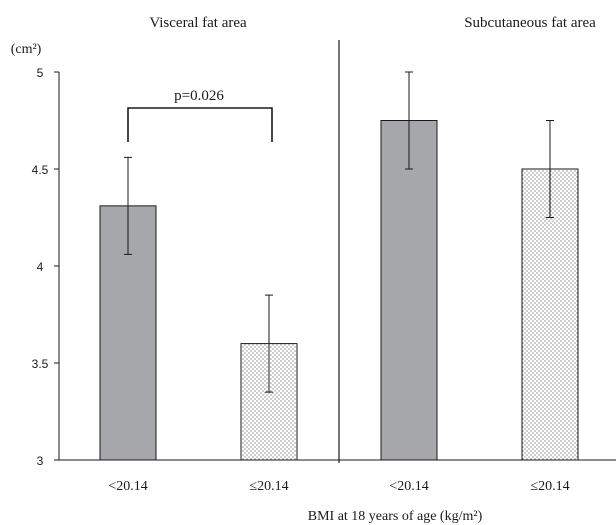 The image size is (616, 525). What do you see at coordinates (26, 49) in the screenshot?
I see `y-unit-label: (cm²)` at bounding box center [26, 49].